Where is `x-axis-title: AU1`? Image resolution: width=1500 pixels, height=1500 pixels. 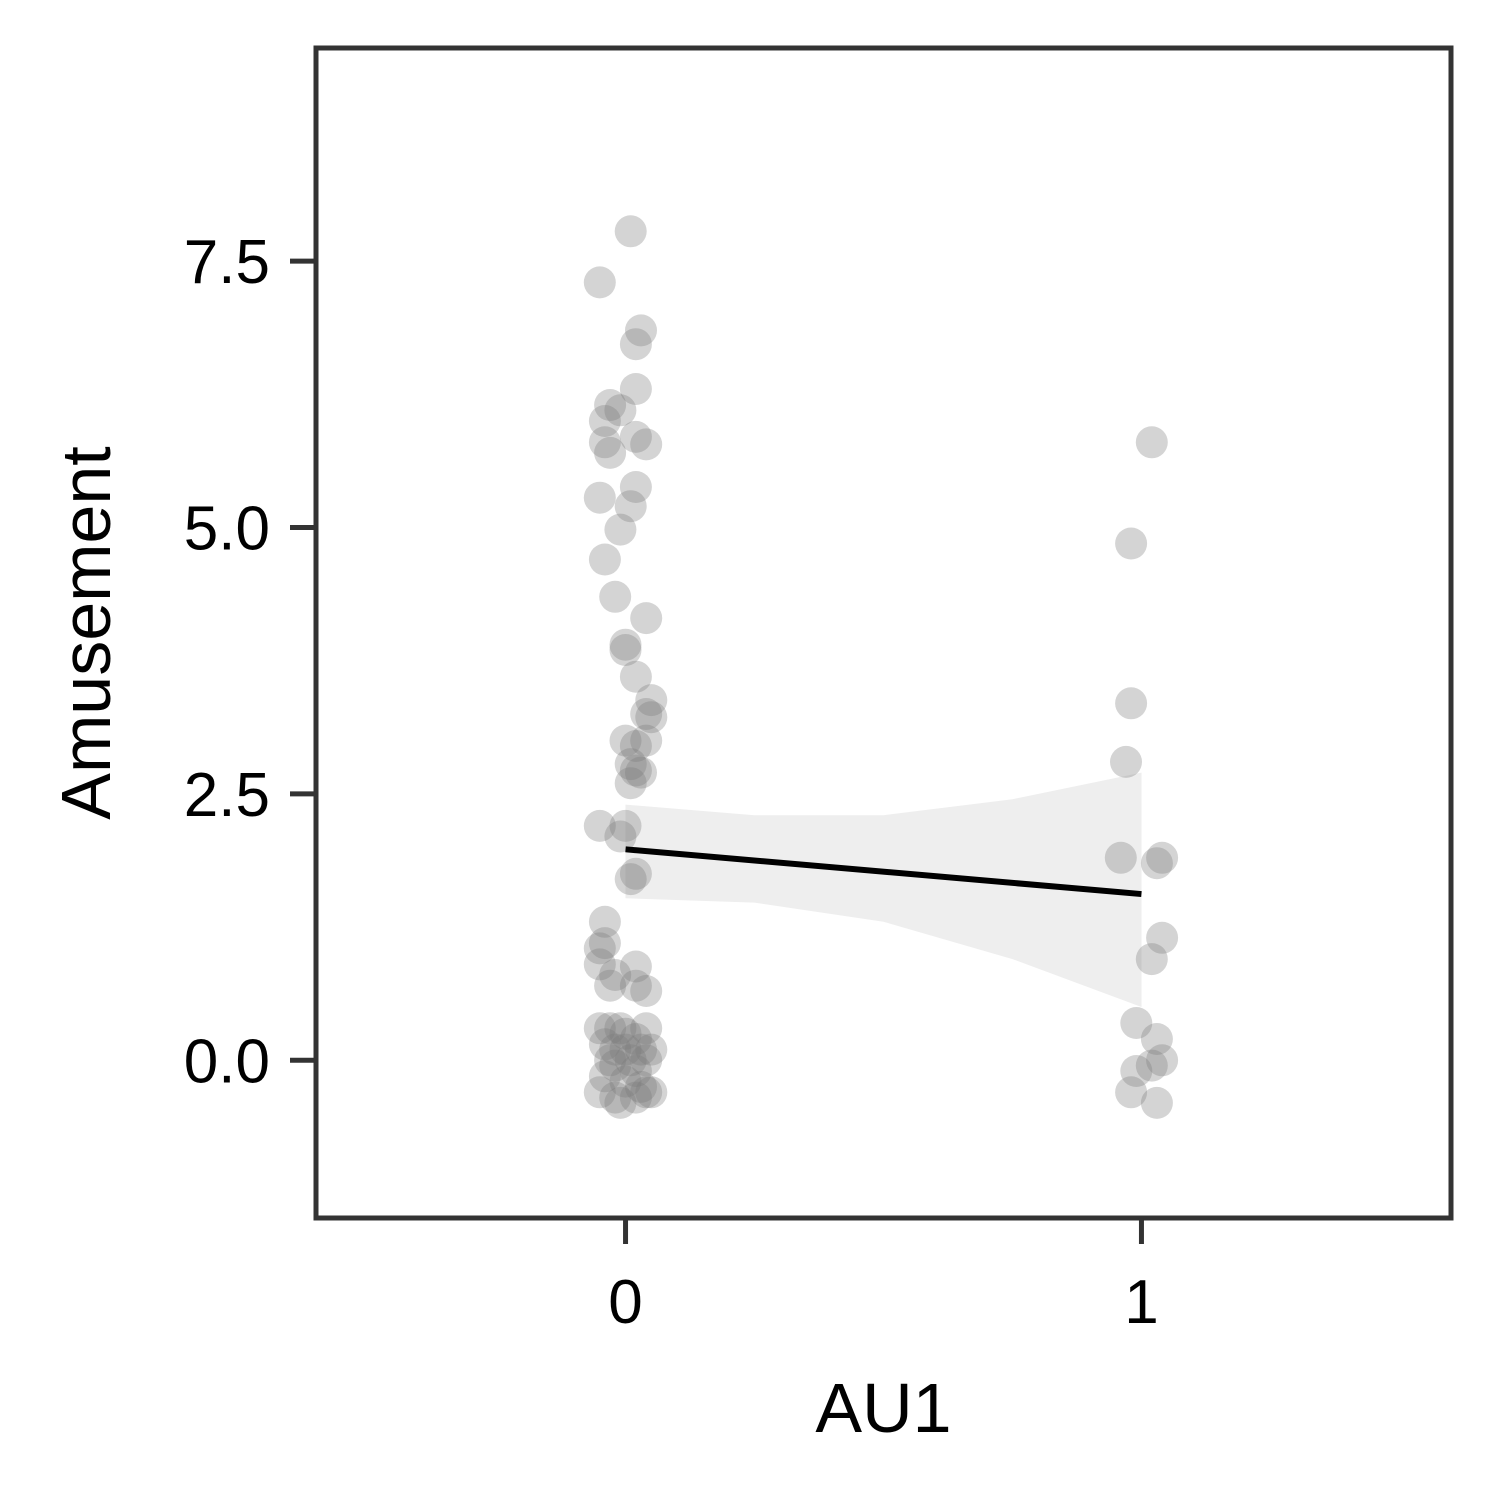
x-axis-title: AU1 is located at coordinates (883, 1408).